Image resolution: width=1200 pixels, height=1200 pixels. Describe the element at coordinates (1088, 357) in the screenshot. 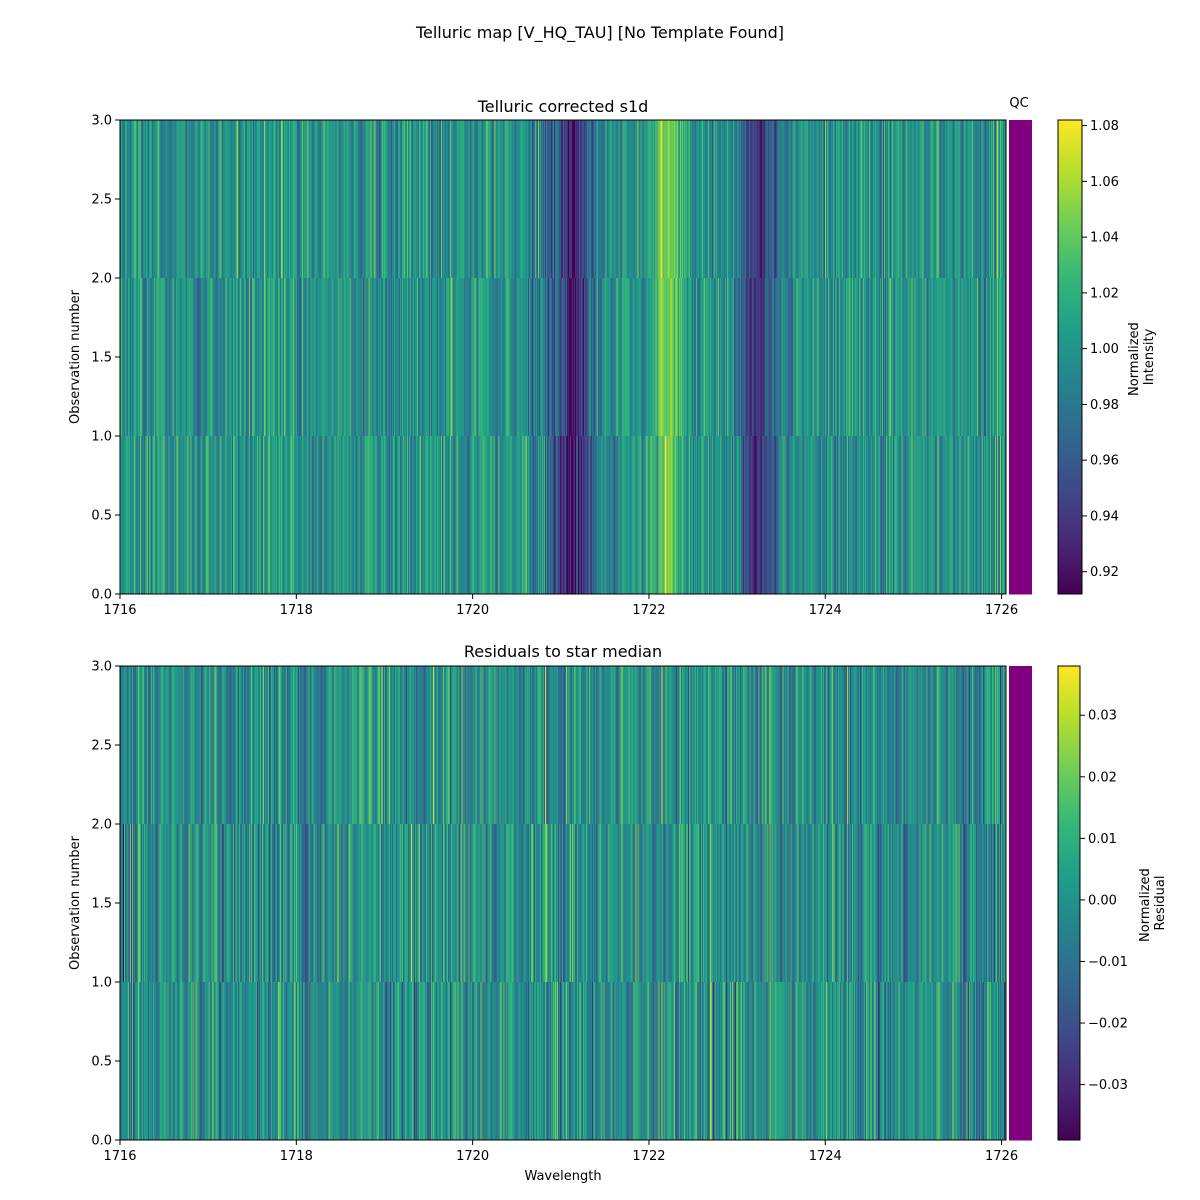

I see `colorbar: 0.920.940.960.981.001.021.041.061.08` at that location.